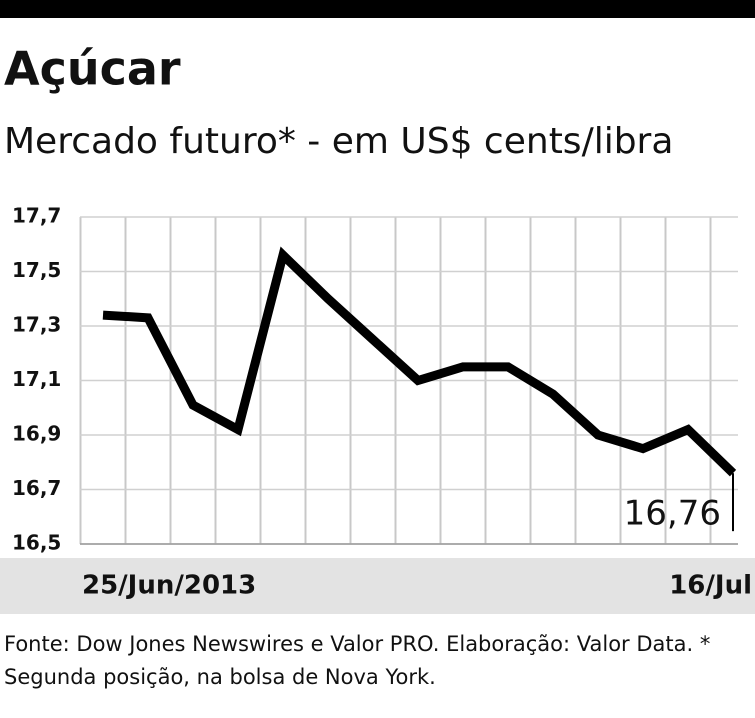 The height and width of the screenshot is (718, 755). I want to click on y-tick-label: 17,5, so click(36, 270).